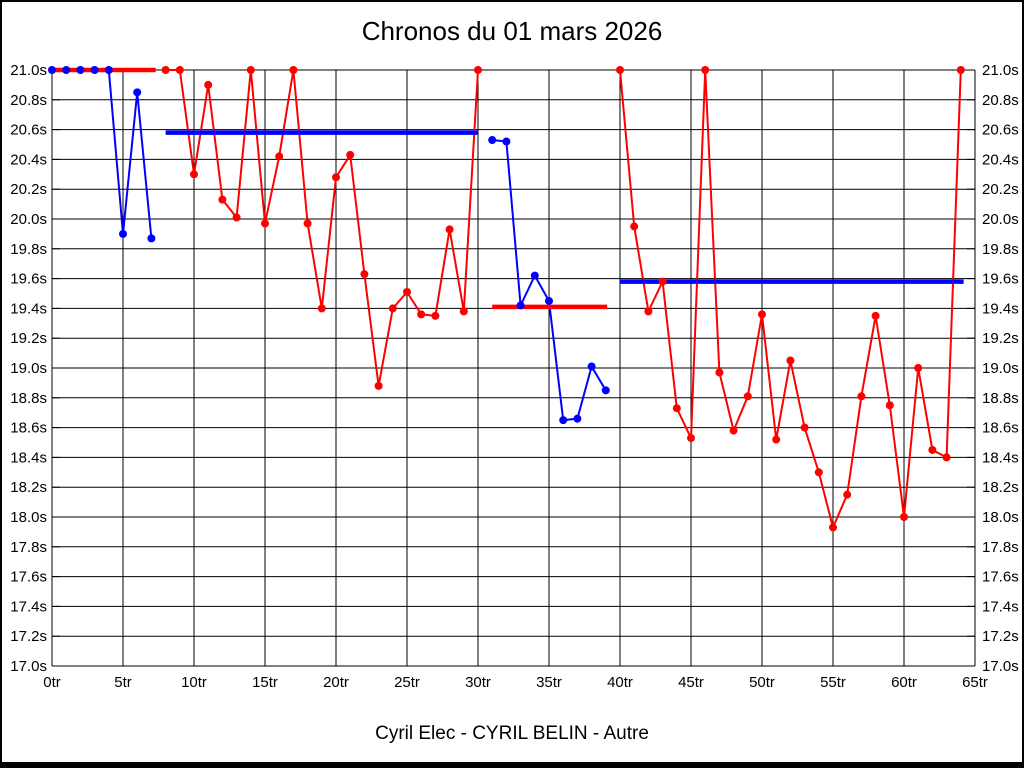 The width and height of the screenshot is (1024, 768). I want to click on x-axis-label: 50tr, so click(762, 682).